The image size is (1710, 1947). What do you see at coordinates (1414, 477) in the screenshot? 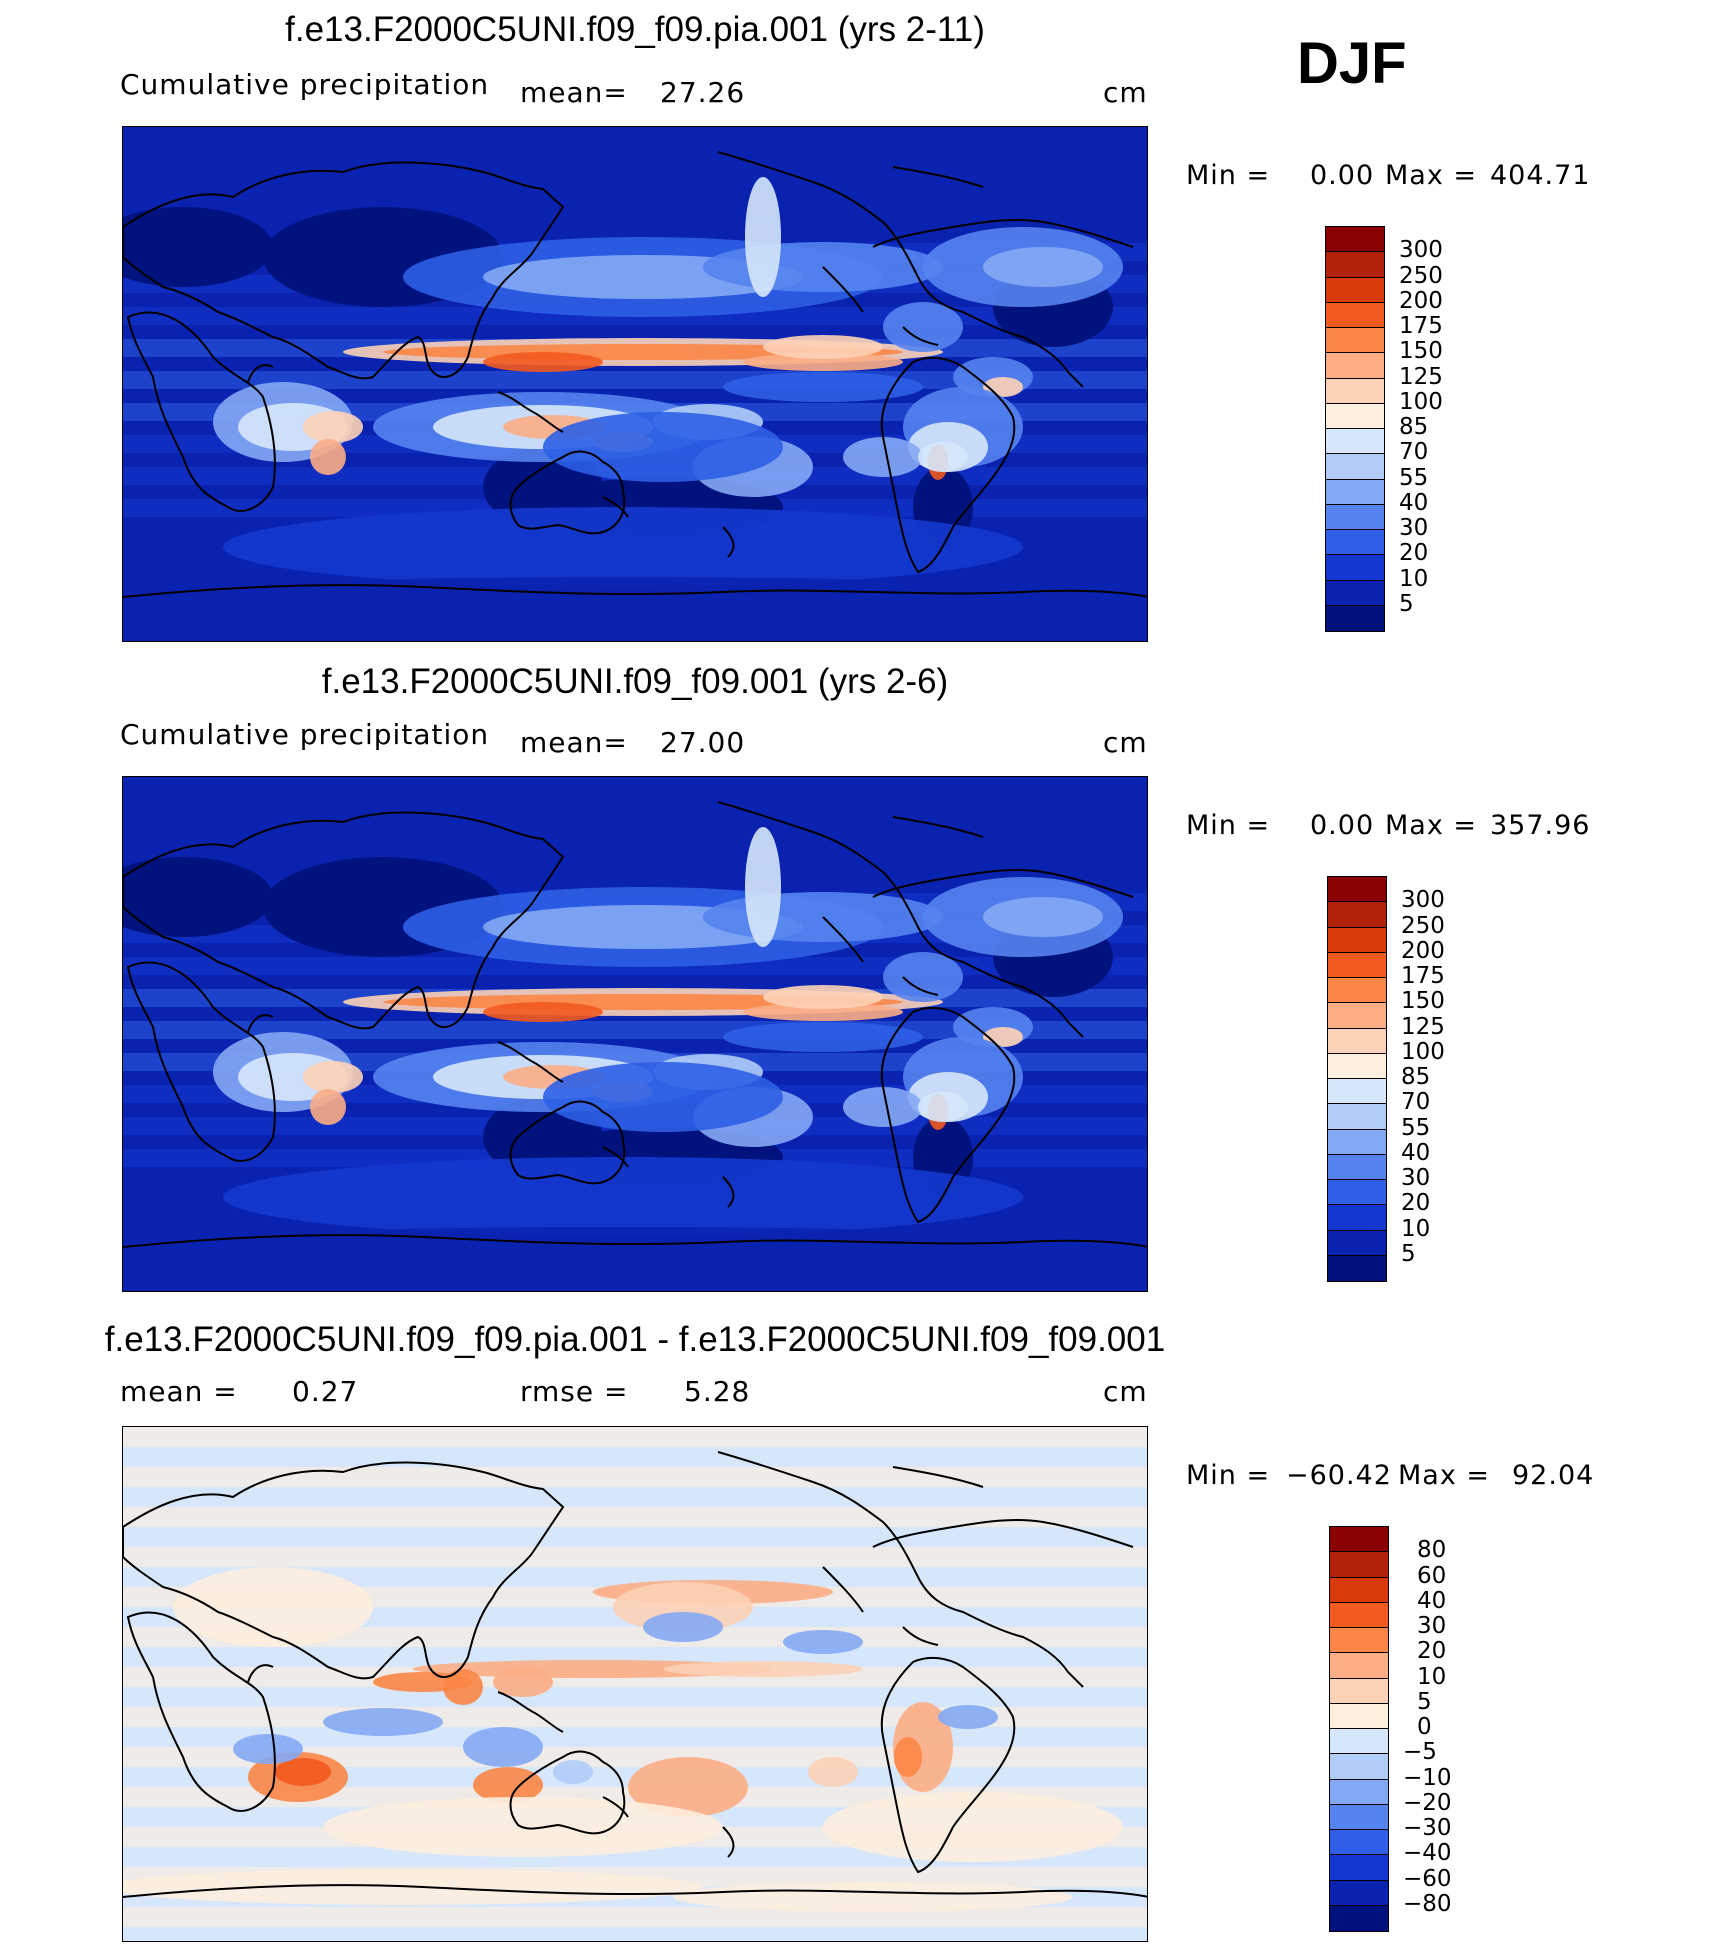
I see `colorbar-tick-label: 55` at bounding box center [1414, 477].